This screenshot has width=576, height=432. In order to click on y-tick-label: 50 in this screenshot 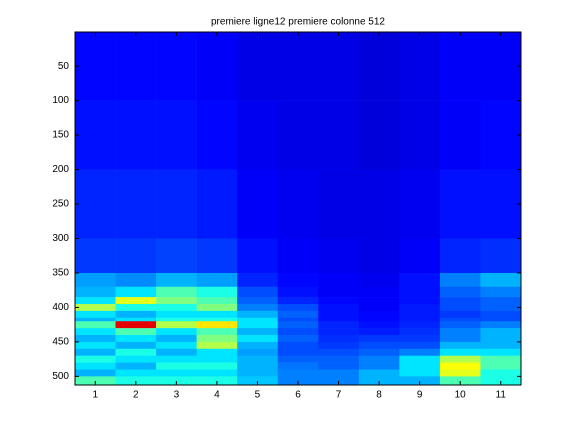, I will do `click(64, 66)`.